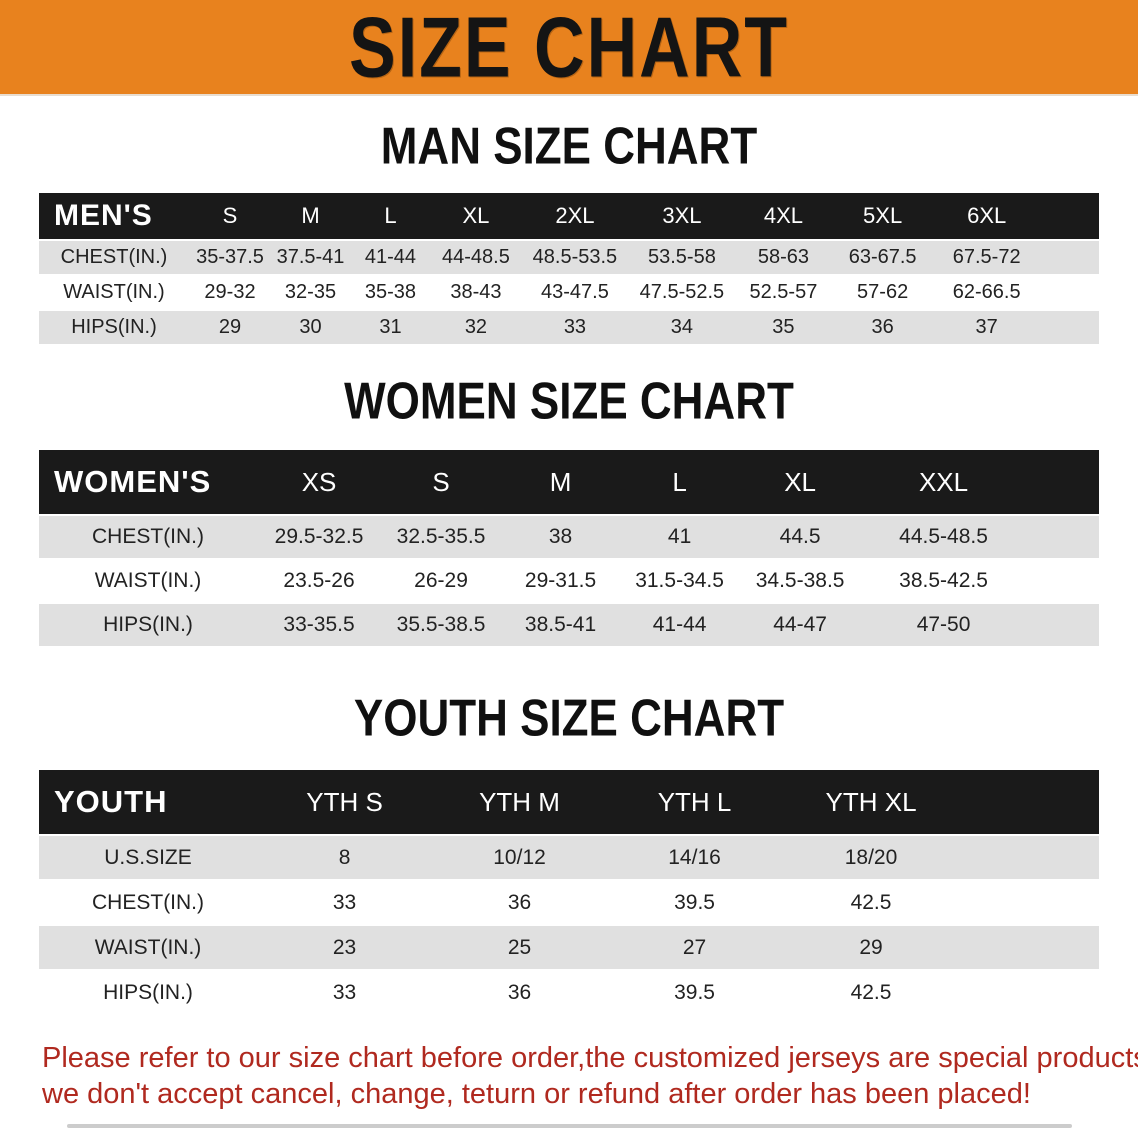 This screenshot has height=1132, width=1138. I want to click on men-size-value: 36, so click(882, 326).